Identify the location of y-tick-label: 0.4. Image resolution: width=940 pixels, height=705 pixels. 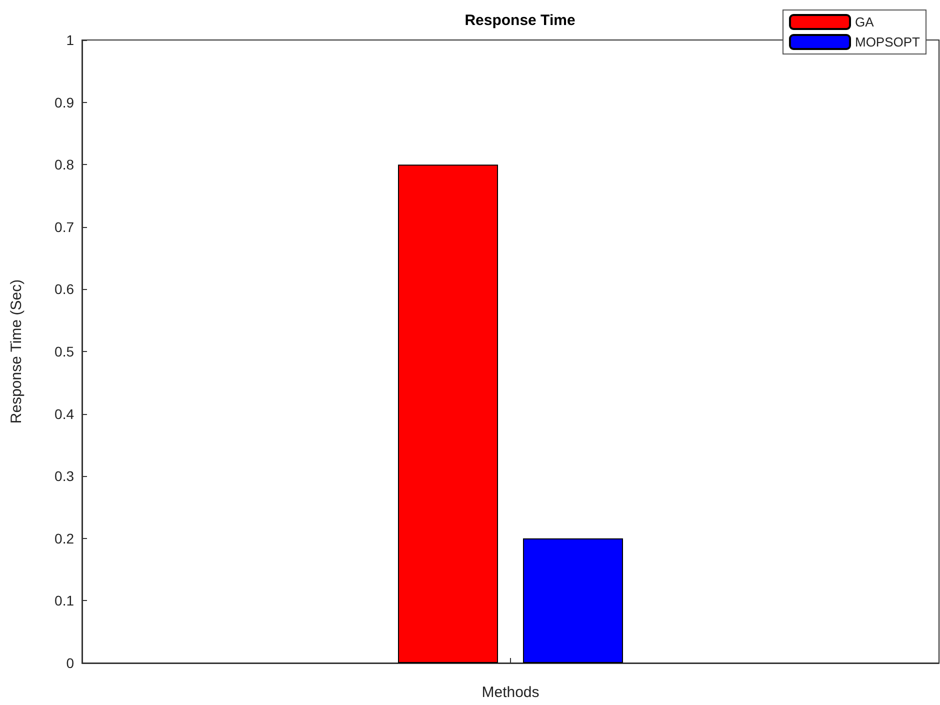
(64, 414).